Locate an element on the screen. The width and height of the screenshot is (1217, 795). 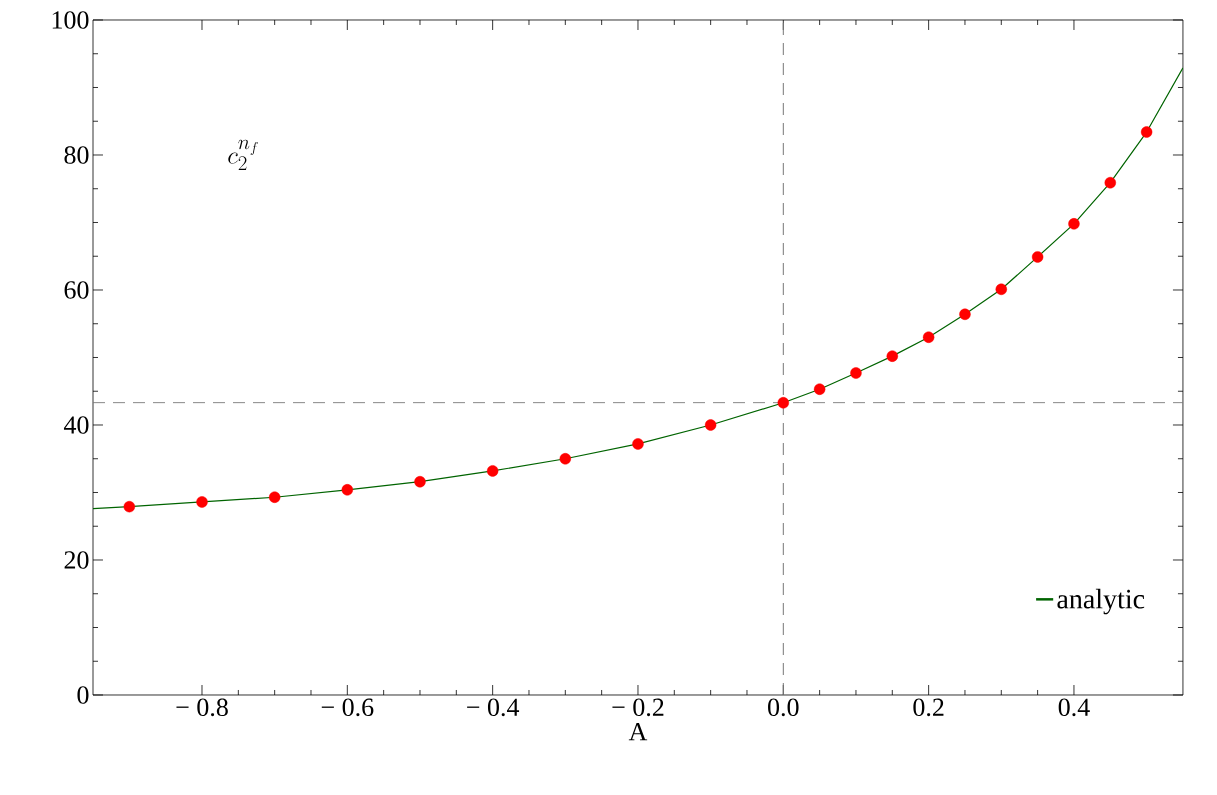
x-tick-label: − 0.2 is located at coordinates (638, 707).